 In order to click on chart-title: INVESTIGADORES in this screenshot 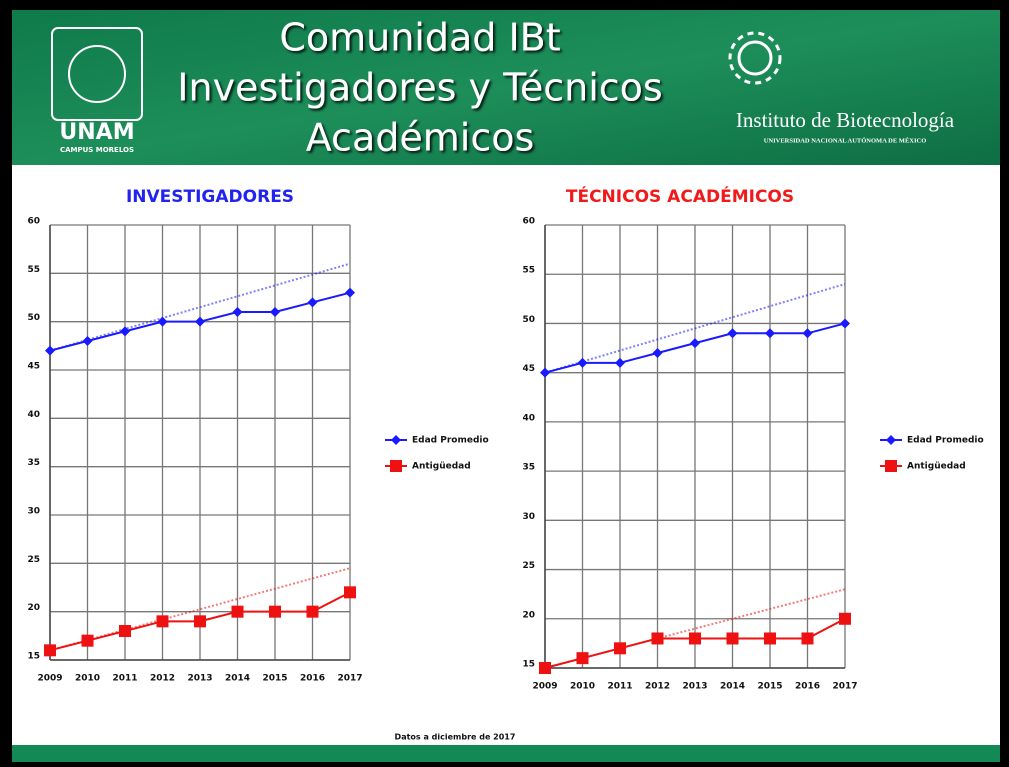, I will do `click(210, 197)`.